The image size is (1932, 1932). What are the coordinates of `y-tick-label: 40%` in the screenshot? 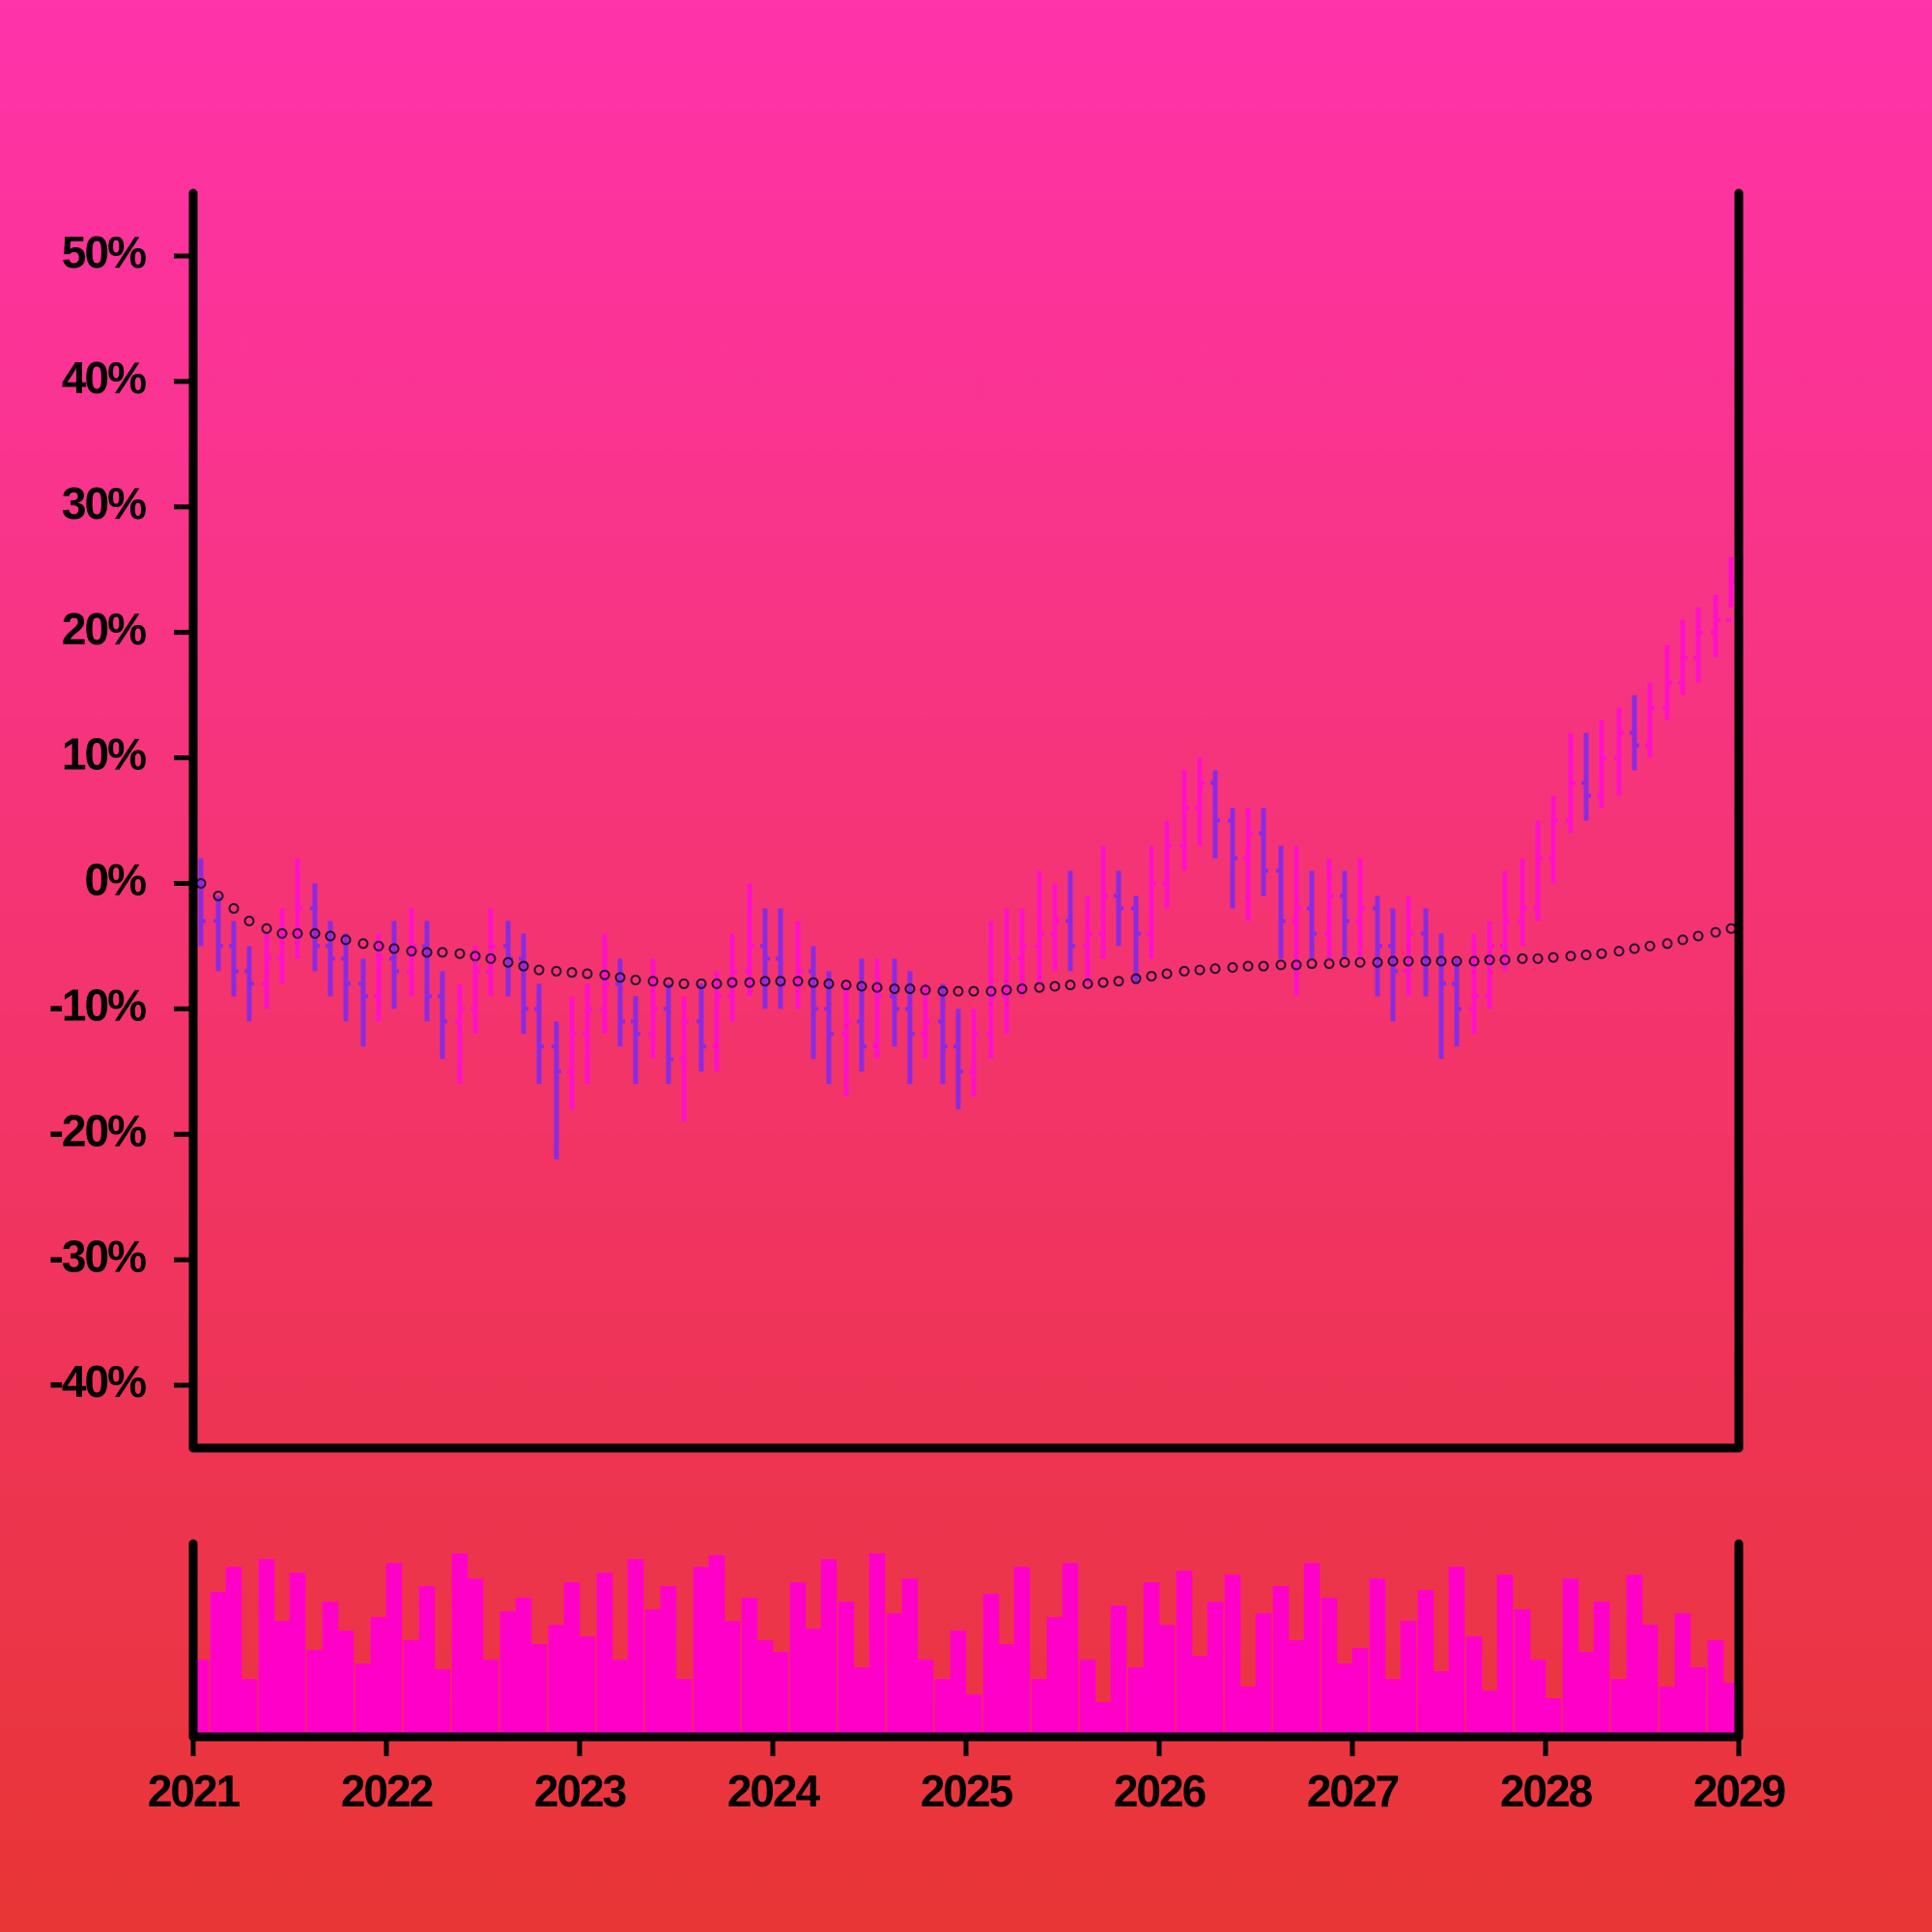 It's located at (104, 378).